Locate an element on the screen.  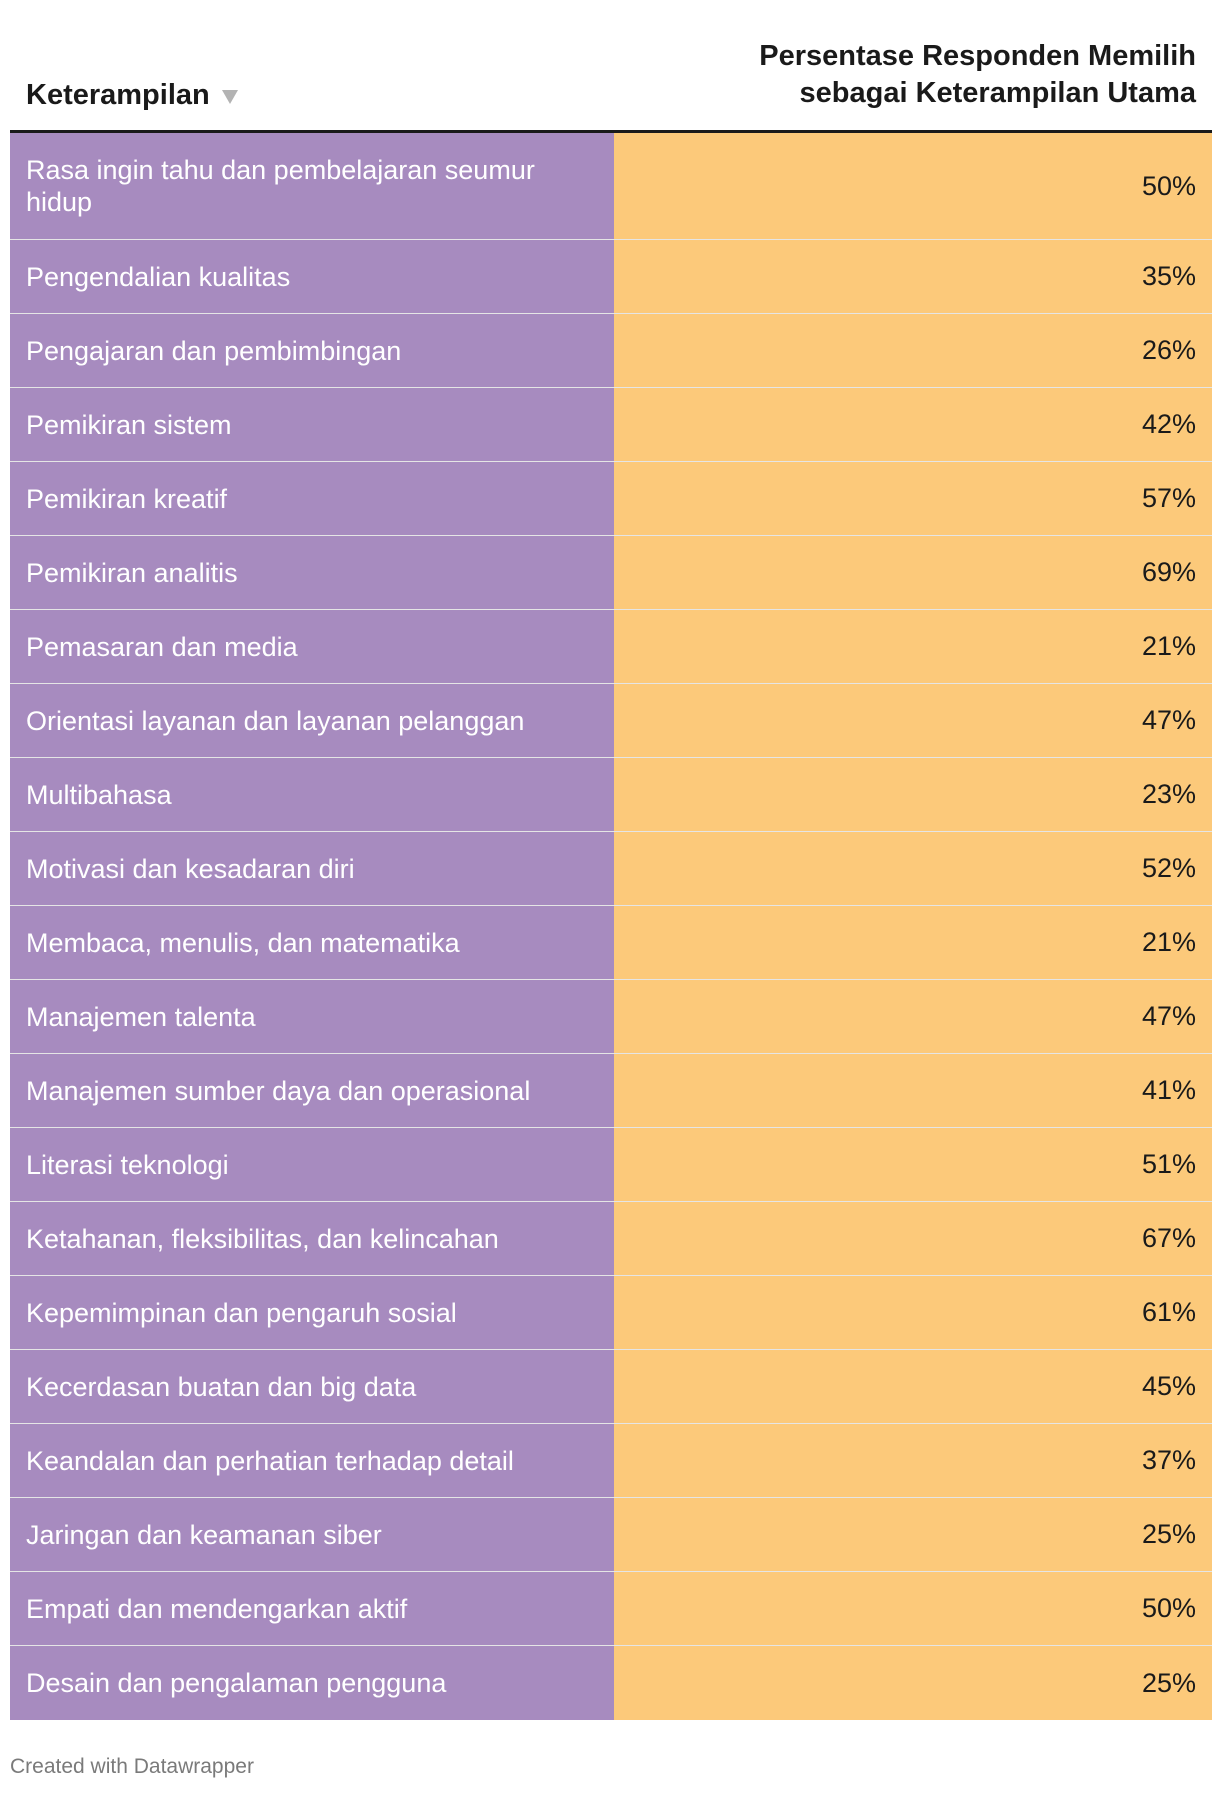
skill-cell: Pemasaran dan media is located at coordinates (312, 646).